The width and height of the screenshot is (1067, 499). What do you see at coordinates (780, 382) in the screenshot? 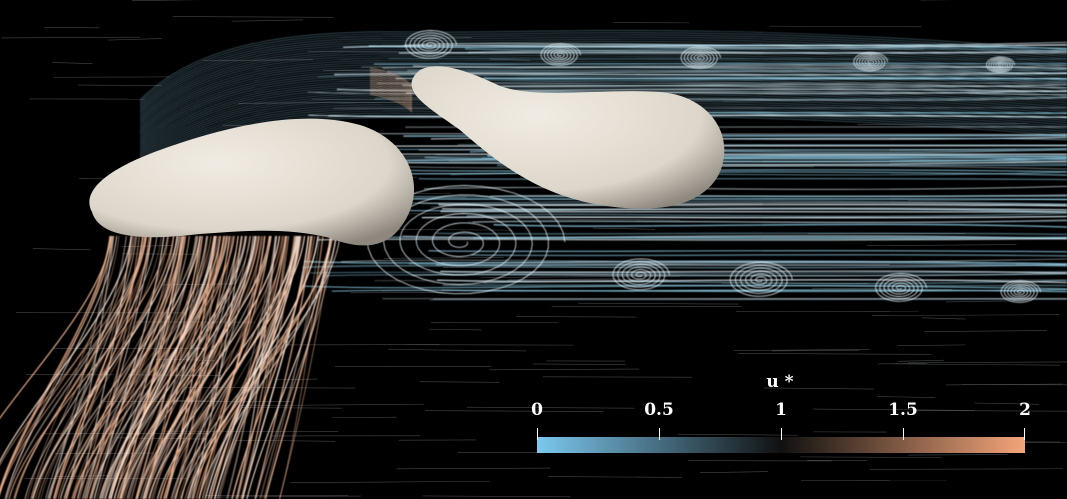
I see `colorbar-title: u *` at bounding box center [780, 382].